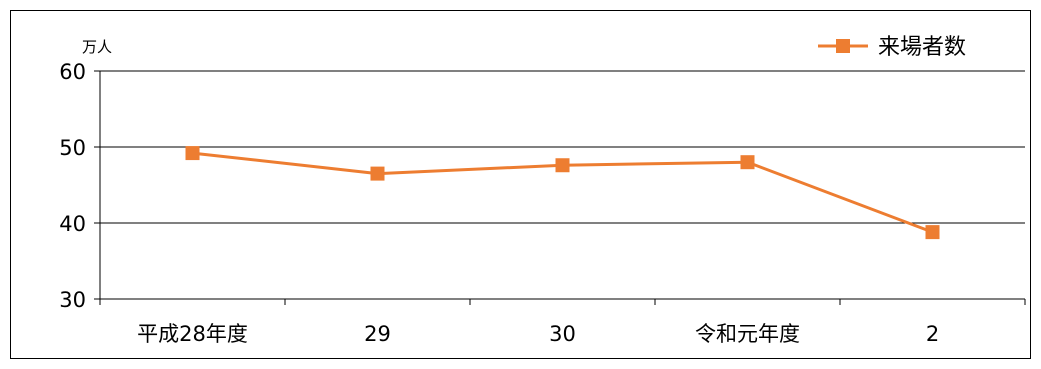  I want to click on y-tick-label: 50, so click(72, 148).